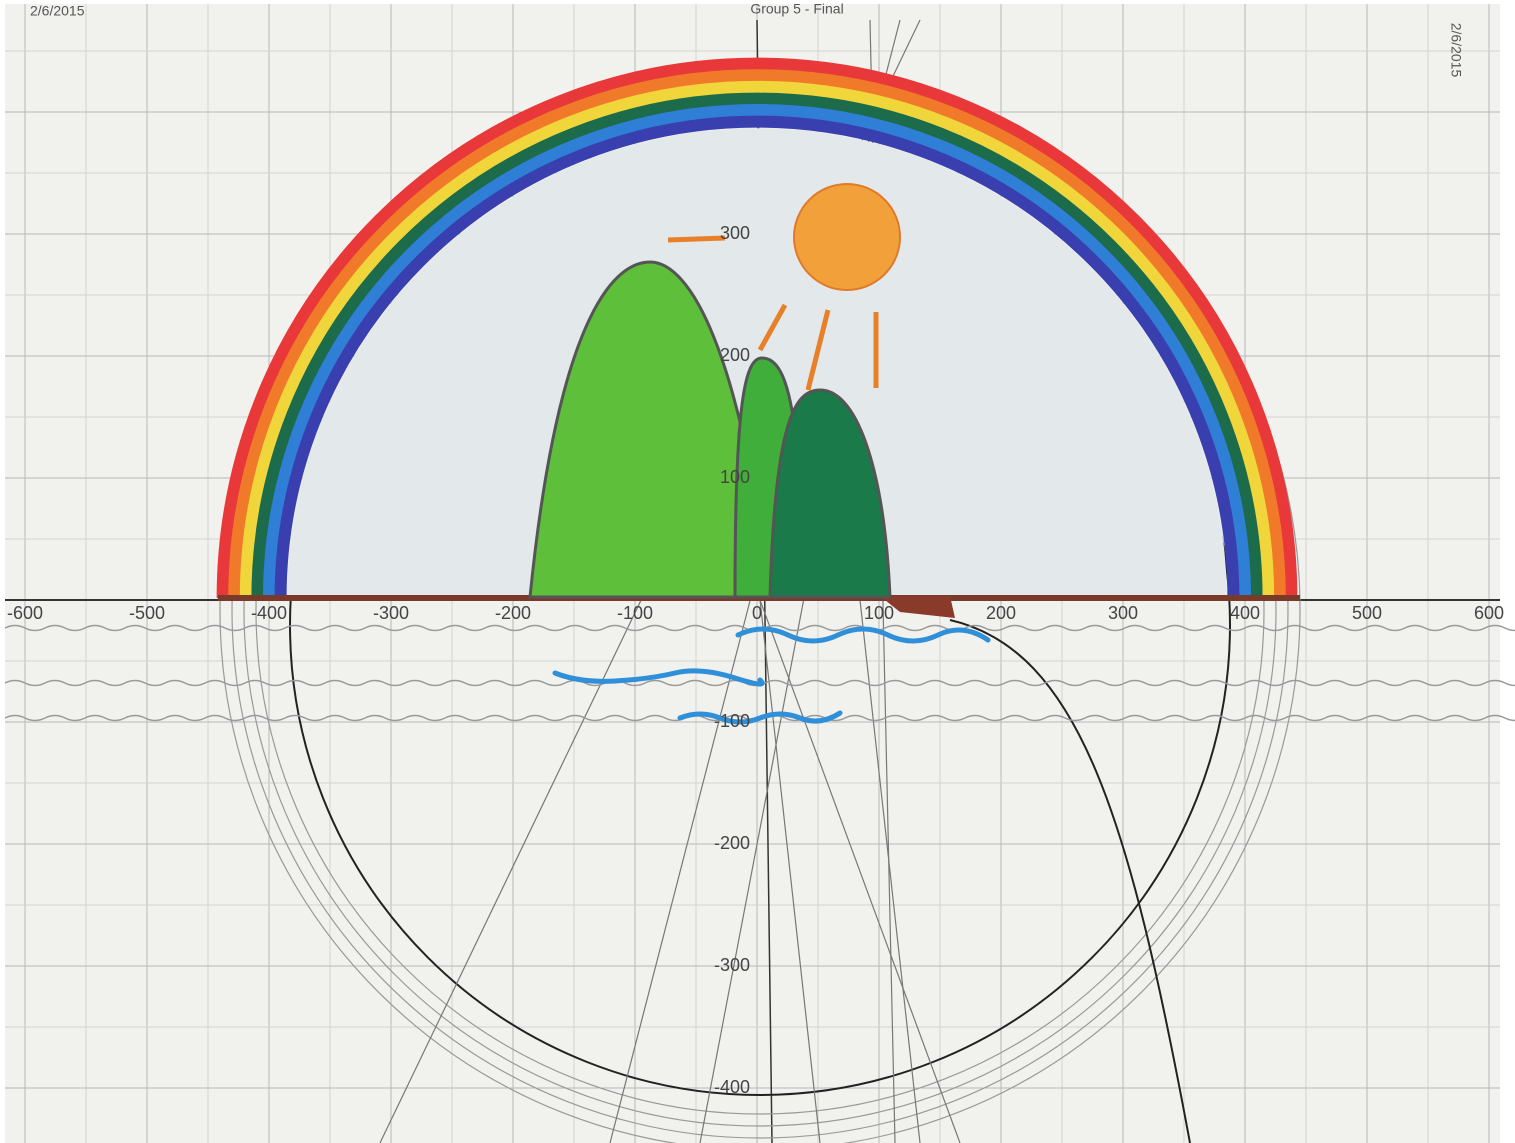 This screenshot has height=1143, width=1515. I want to click on y-label: 200, so click(735, 355).